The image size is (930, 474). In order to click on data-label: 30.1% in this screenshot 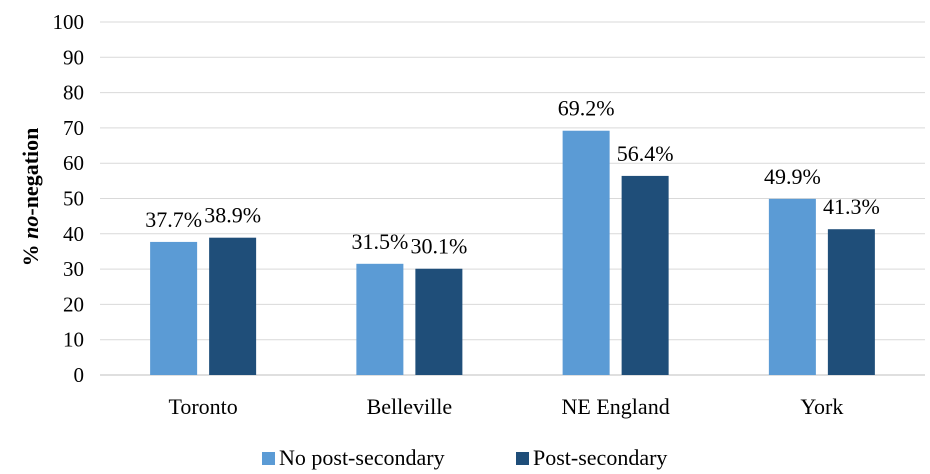, I will do `click(438, 246)`.